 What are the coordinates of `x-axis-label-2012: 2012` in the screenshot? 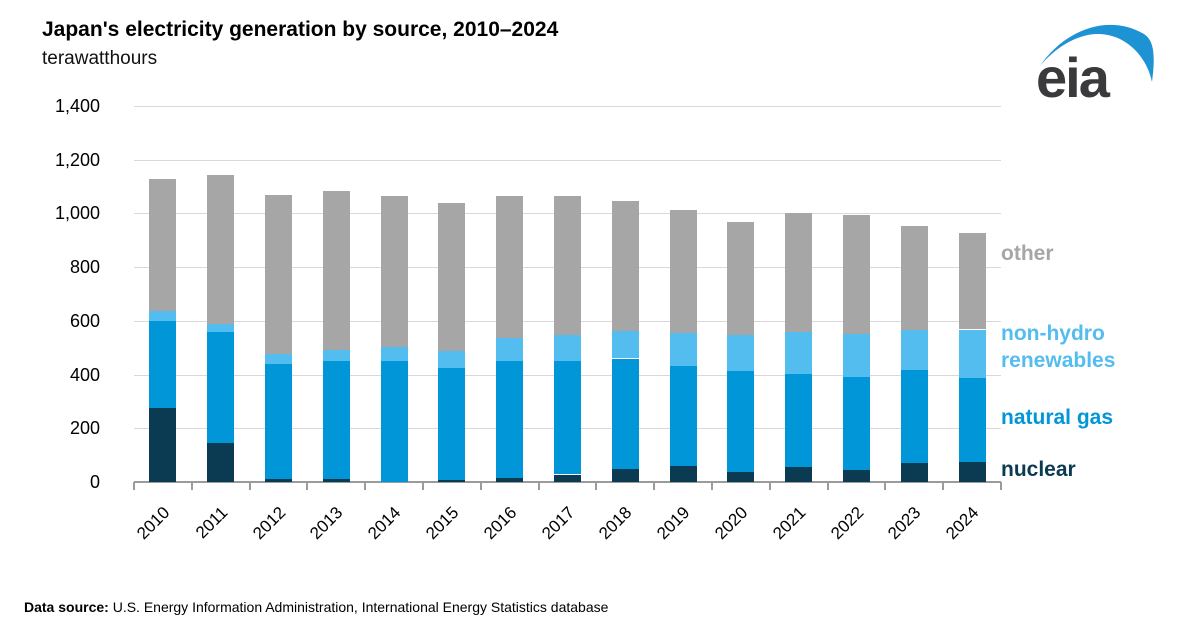 It's located at (268, 523).